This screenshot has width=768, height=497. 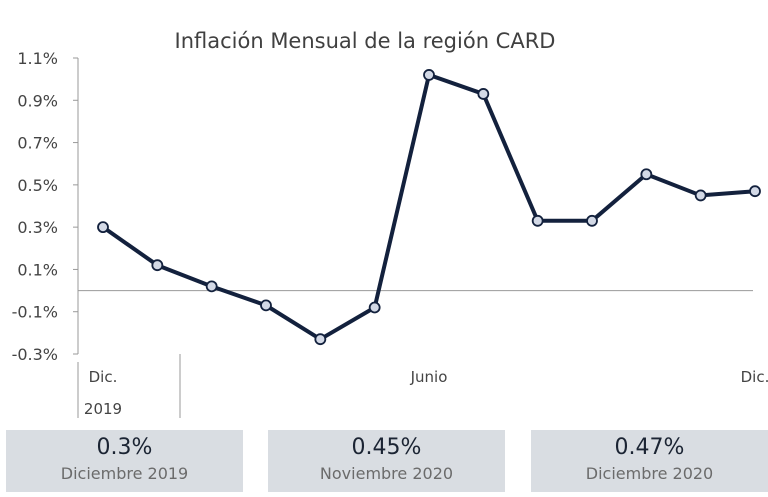 What do you see at coordinates (386, 447) in the screenshot?
I see `summary-value: 0.45%` at bounding box center [386, 447].